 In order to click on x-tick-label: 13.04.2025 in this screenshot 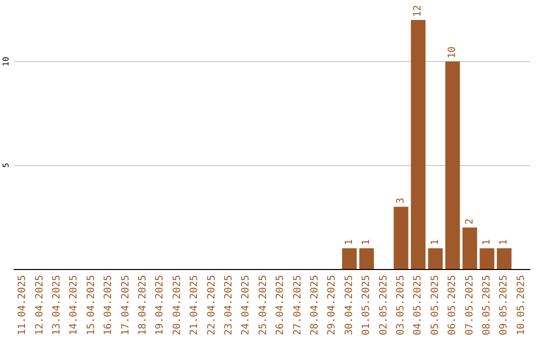, I will do `click(57, 305)`.